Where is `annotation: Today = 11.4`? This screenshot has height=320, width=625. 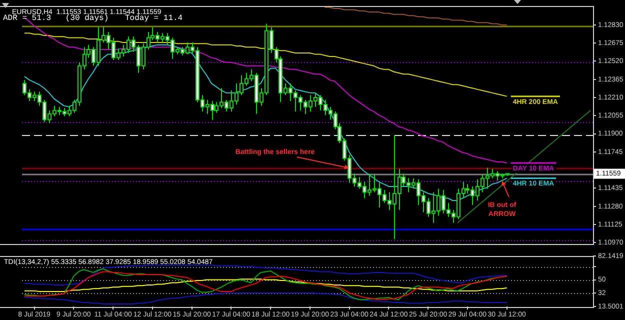
annotation: Today = 11.4 is located at coordinates (154, 19).